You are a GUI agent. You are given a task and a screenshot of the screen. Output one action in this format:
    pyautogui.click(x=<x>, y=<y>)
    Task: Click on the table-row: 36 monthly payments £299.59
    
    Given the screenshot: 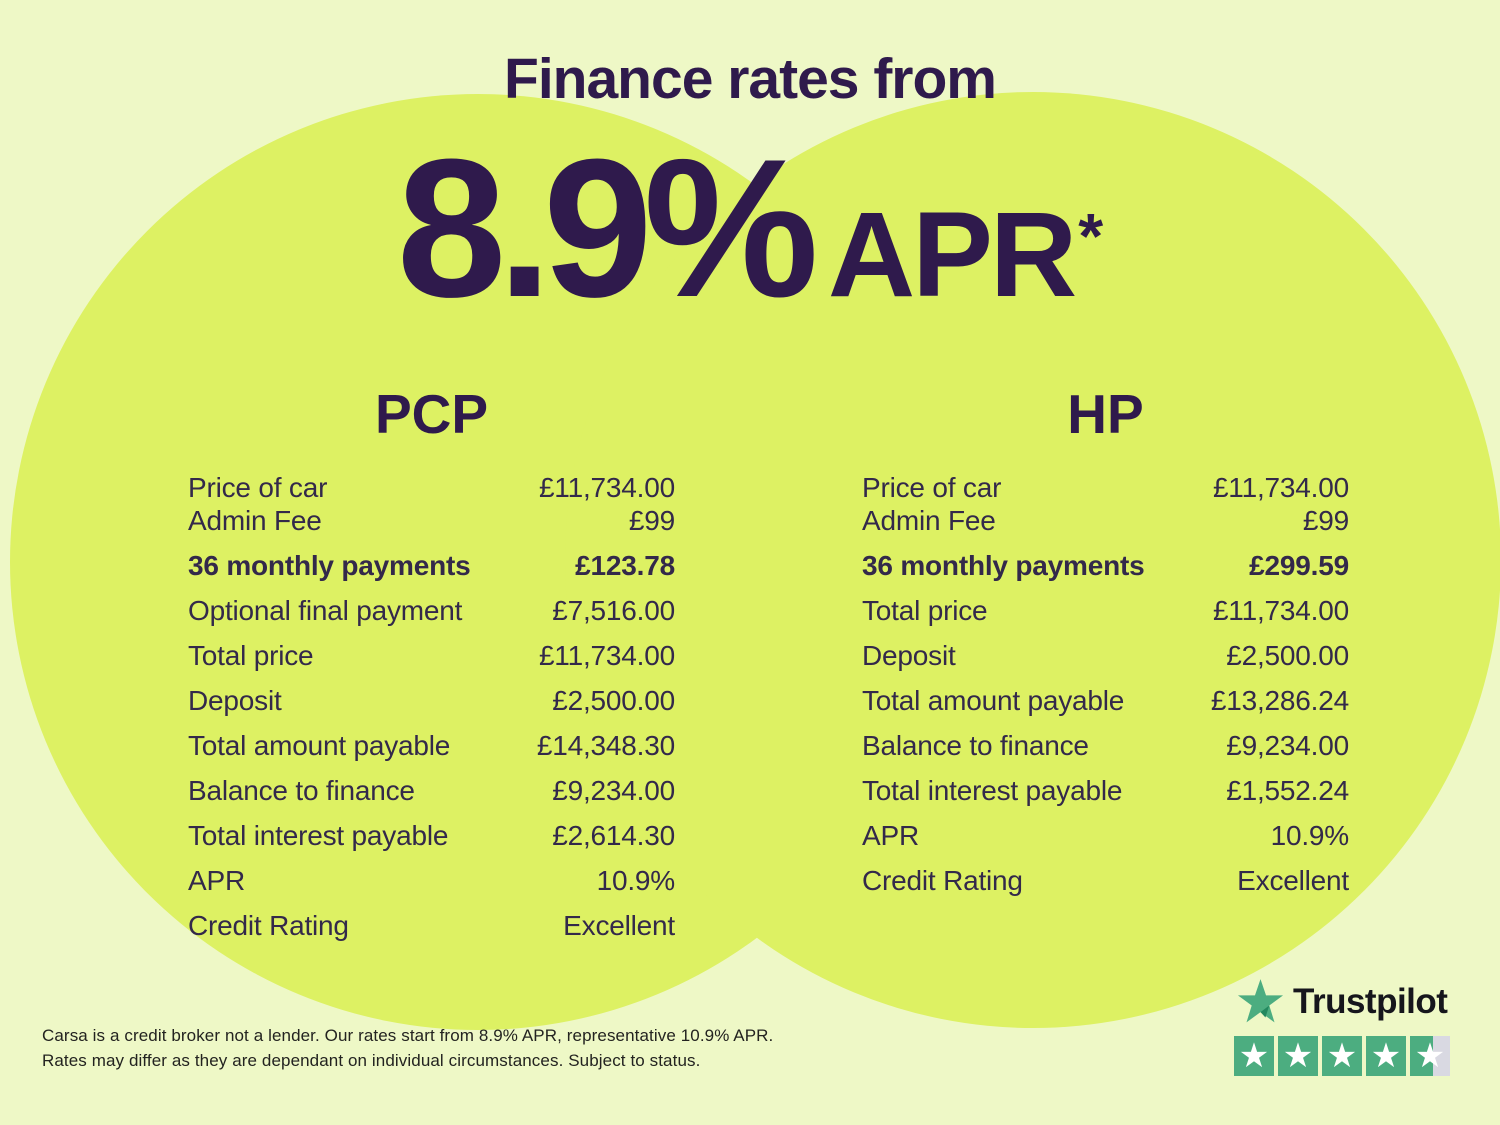 What is the action you would take?
    pyautogui.click(x=1105, y=565)
    